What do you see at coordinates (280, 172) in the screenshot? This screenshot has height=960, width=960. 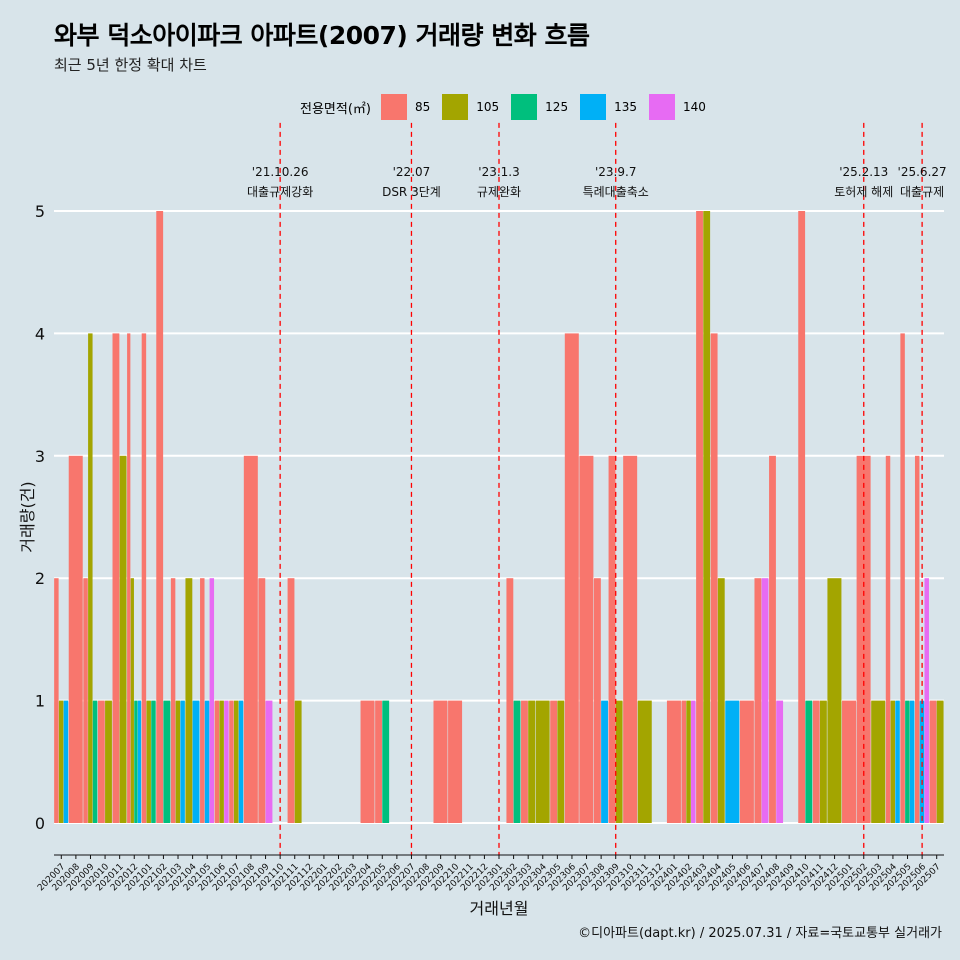 I see `event-date-202110: '21.10.26` at bounding box center [280, 172].